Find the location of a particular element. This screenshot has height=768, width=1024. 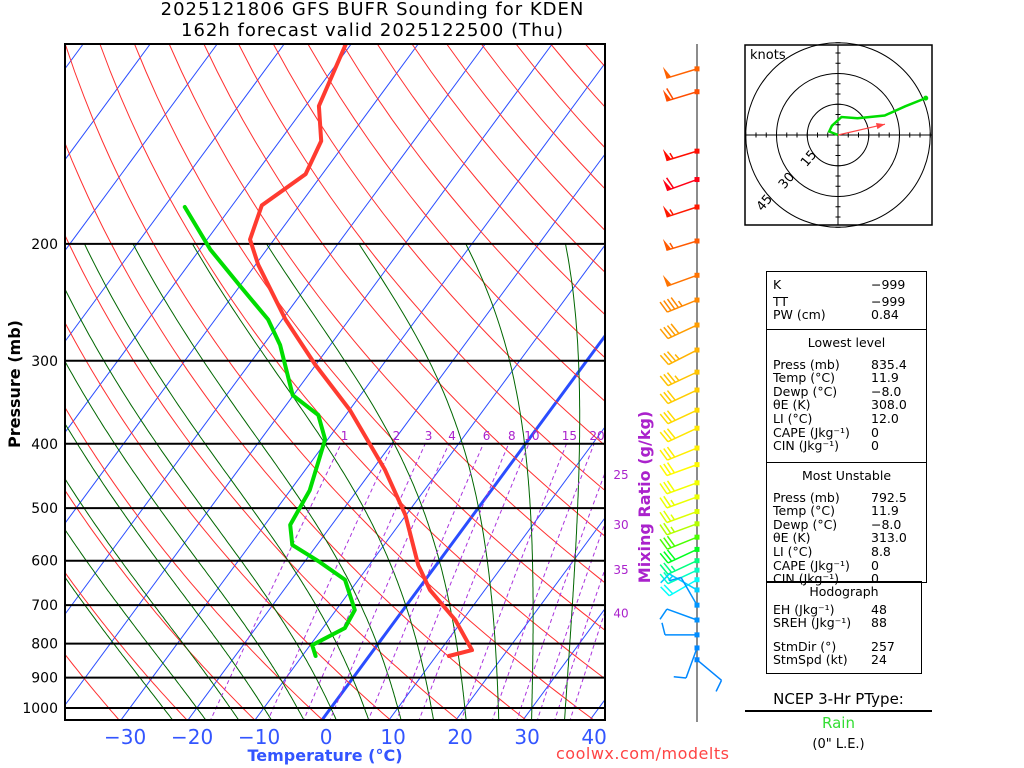

stat-label: CIN (Jkg⁻¹) is located at coordinates (806, 446).